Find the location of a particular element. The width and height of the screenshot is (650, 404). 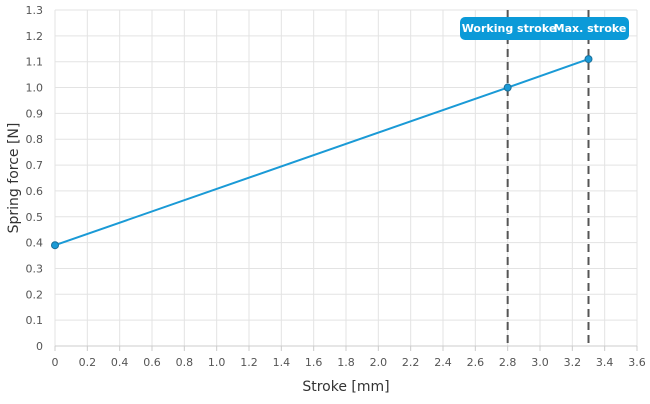

x-tick-label: 1.2 is located at coordinates (249, 362).